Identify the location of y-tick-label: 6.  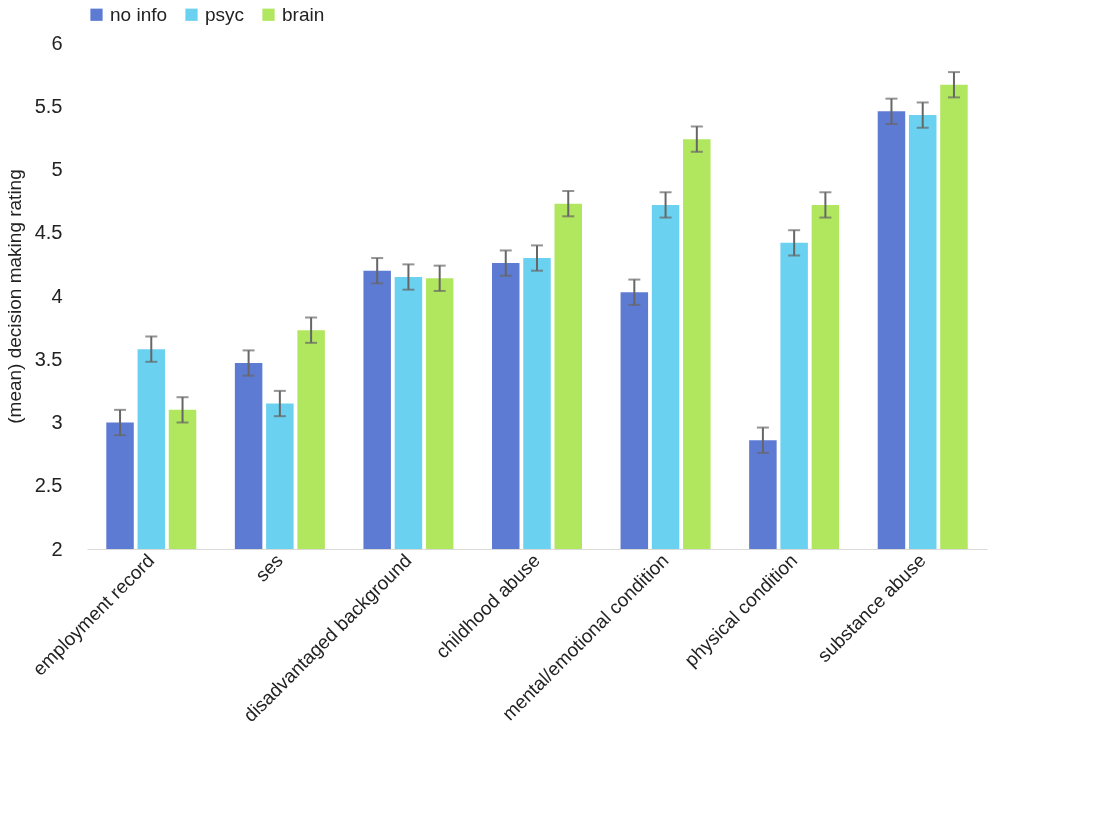
(57, 42).